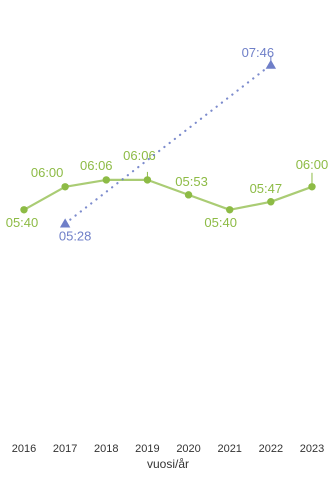 This screenshot has width=331, height=479. What do you see at coordinates (229, 449) in the screenshot?
I see `x-tick-label: 2021` at bounding box center [229, 449].